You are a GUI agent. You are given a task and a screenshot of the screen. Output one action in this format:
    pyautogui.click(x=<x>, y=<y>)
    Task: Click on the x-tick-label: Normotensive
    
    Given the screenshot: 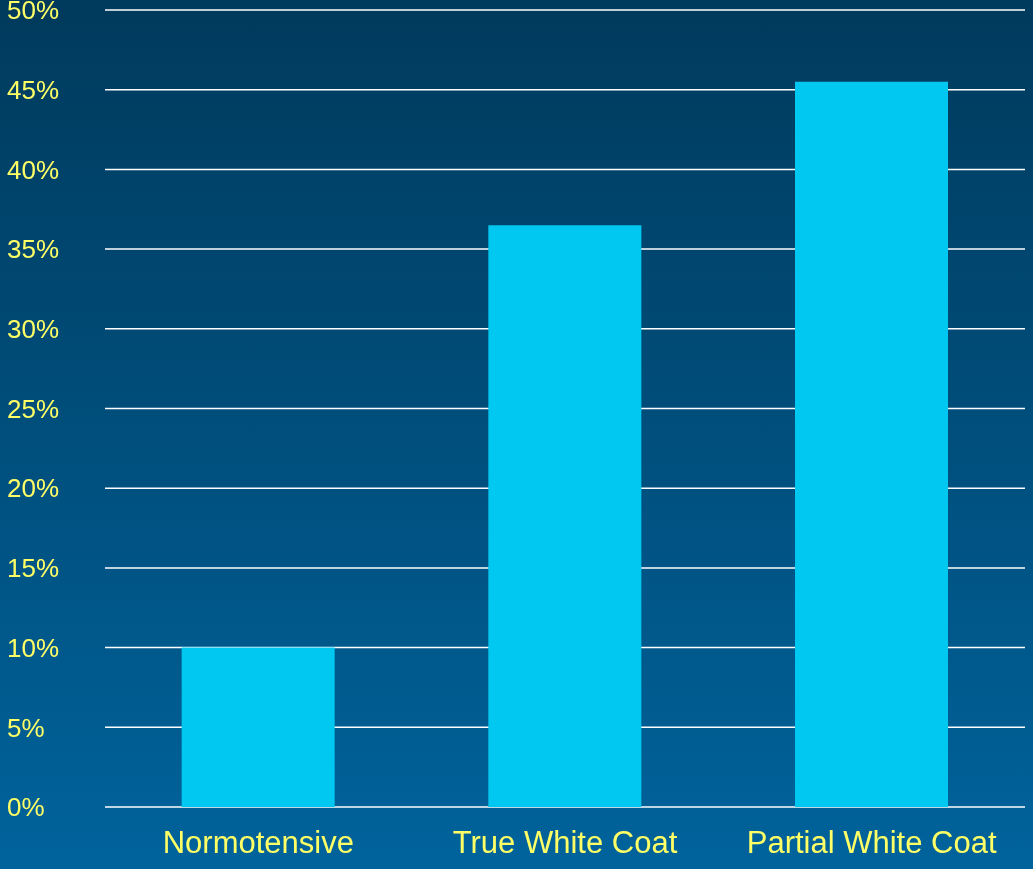 What is the action you would take?
    pyautogui.click(x=258, y=843)
    